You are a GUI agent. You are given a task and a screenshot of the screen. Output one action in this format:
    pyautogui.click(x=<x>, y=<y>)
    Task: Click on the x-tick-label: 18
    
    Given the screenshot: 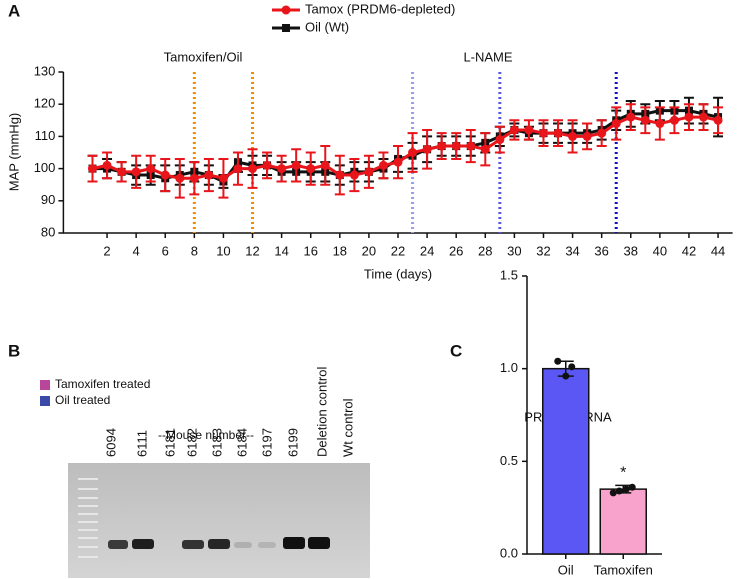 What is the action you would take?
    pyautogui.click(x=340, y=250)
    